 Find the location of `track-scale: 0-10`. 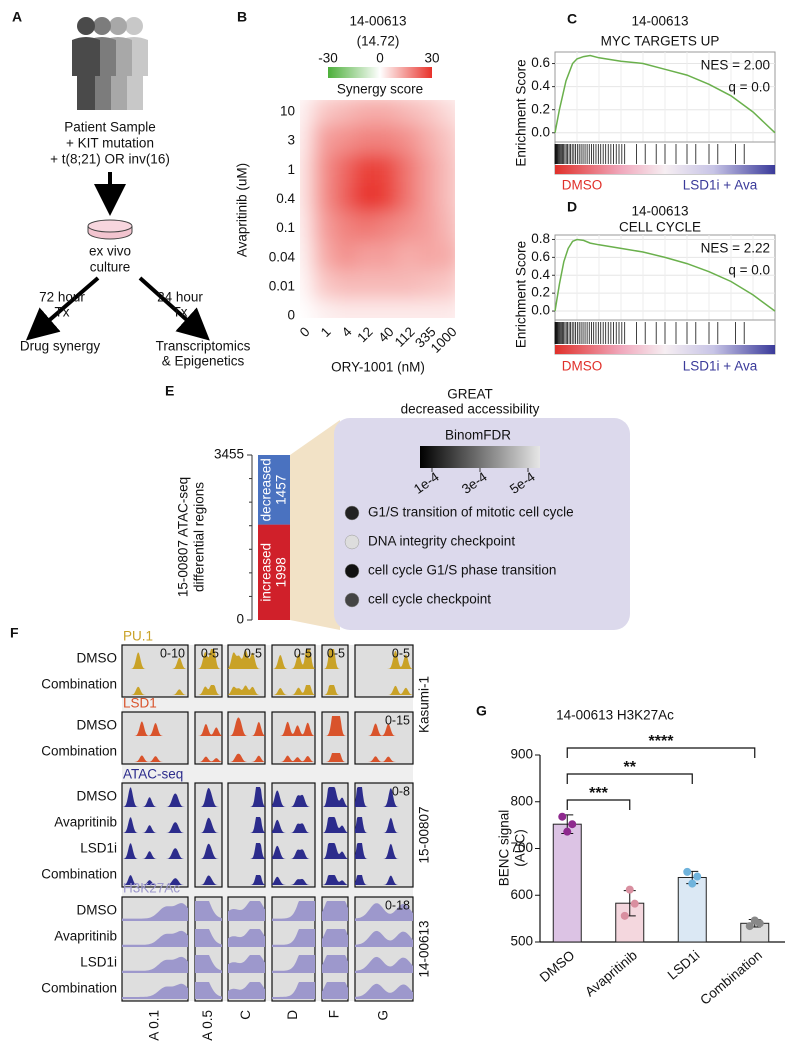

track-scale: 0-10 is located at coordinates (172, 653).